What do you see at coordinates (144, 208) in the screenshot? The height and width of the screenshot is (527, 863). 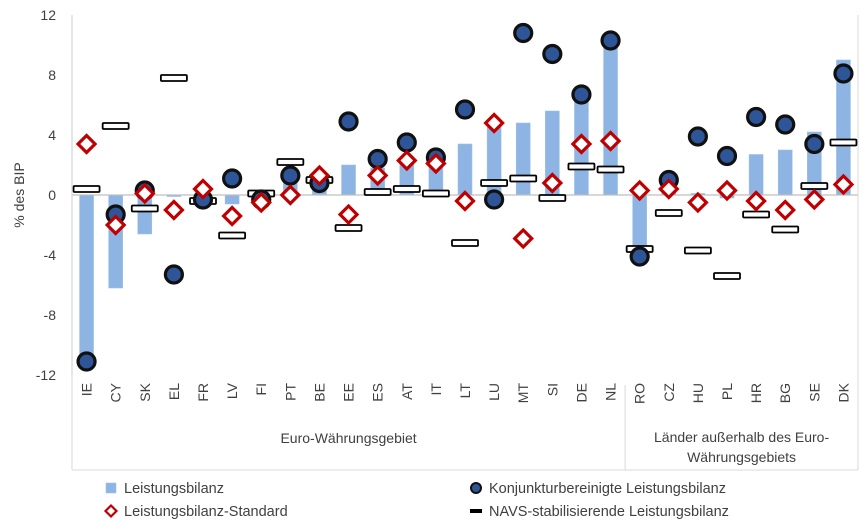 I see `navs-marker-sk` at bounding box center [144, 208].